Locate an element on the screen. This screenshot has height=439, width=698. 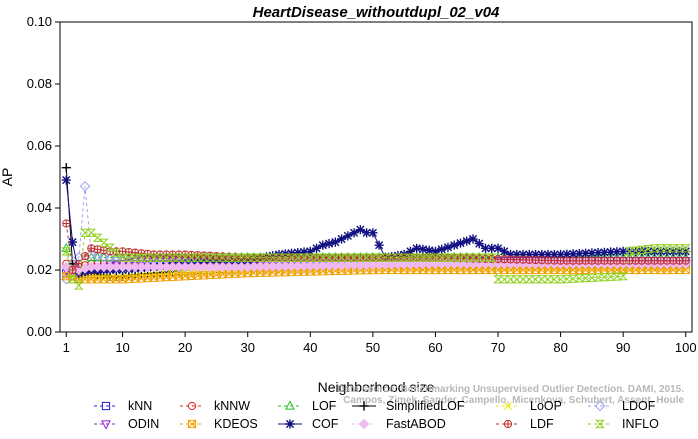
legend-label: INFLO is located at coordinates (640, 424).